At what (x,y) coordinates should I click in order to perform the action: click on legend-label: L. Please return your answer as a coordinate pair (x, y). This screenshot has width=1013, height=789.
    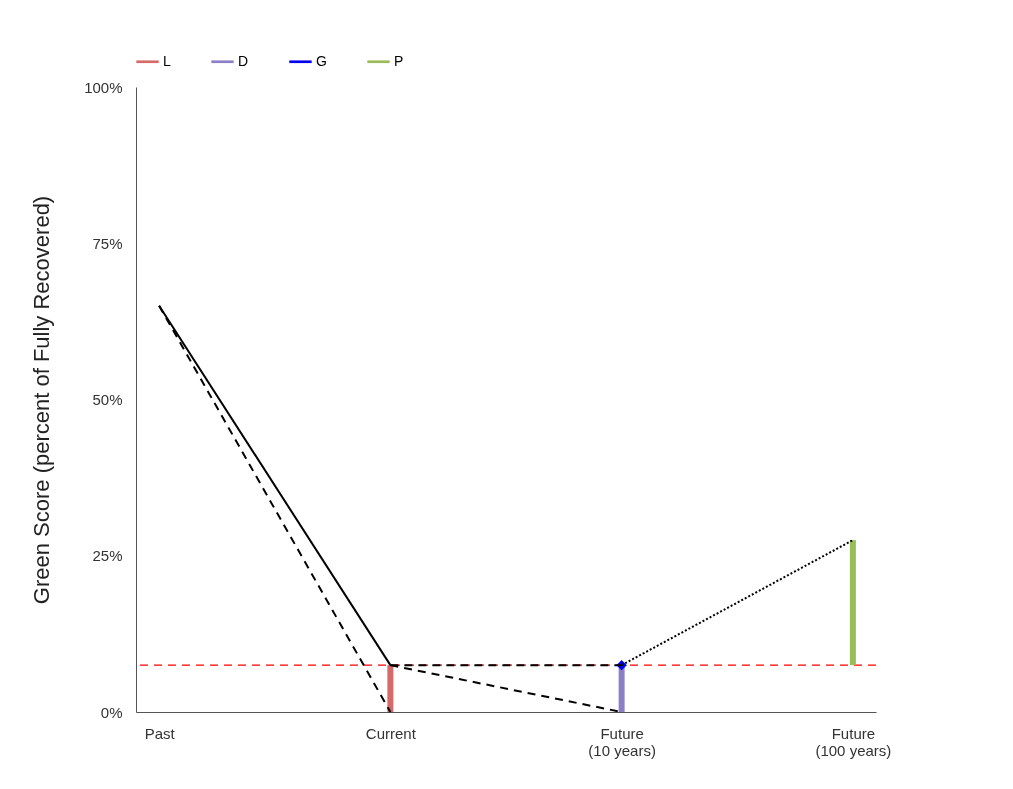
    Looking at the image, I should click on (167, 60).